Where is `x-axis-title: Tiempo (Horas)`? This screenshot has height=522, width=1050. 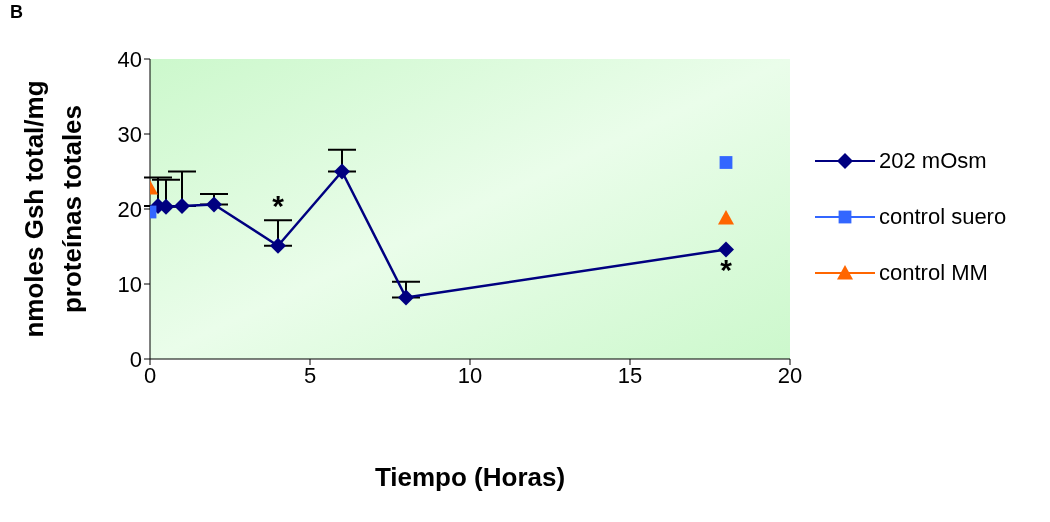 x-axis-title: Tiempo (Horas) is located at coordinates (470, 477).